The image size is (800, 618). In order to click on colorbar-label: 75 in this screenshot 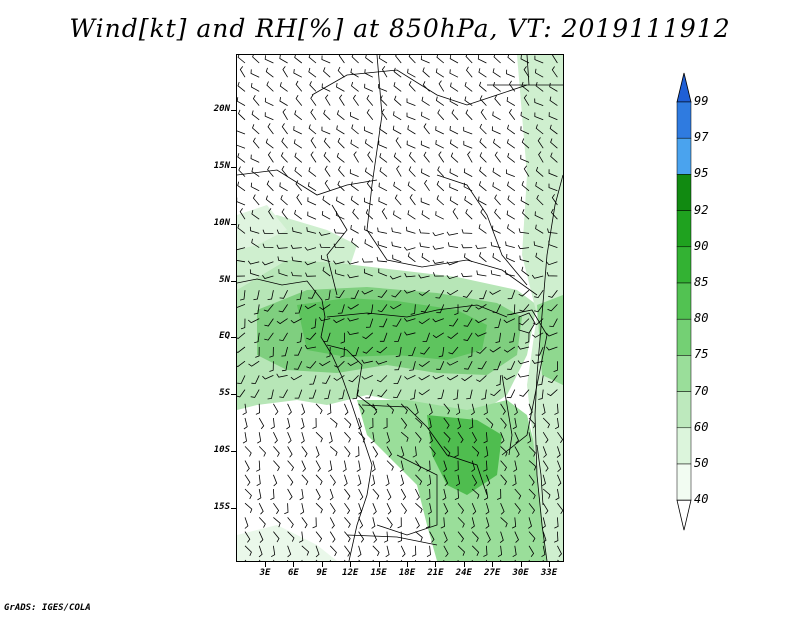, I will do `click(701, 354)`.